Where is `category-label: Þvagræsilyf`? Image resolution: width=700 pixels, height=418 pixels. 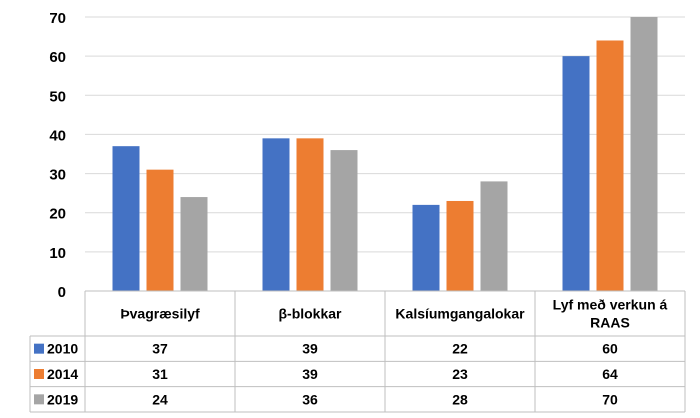
category-label: Þvagræsilyf is located at coordinates (160, 314).